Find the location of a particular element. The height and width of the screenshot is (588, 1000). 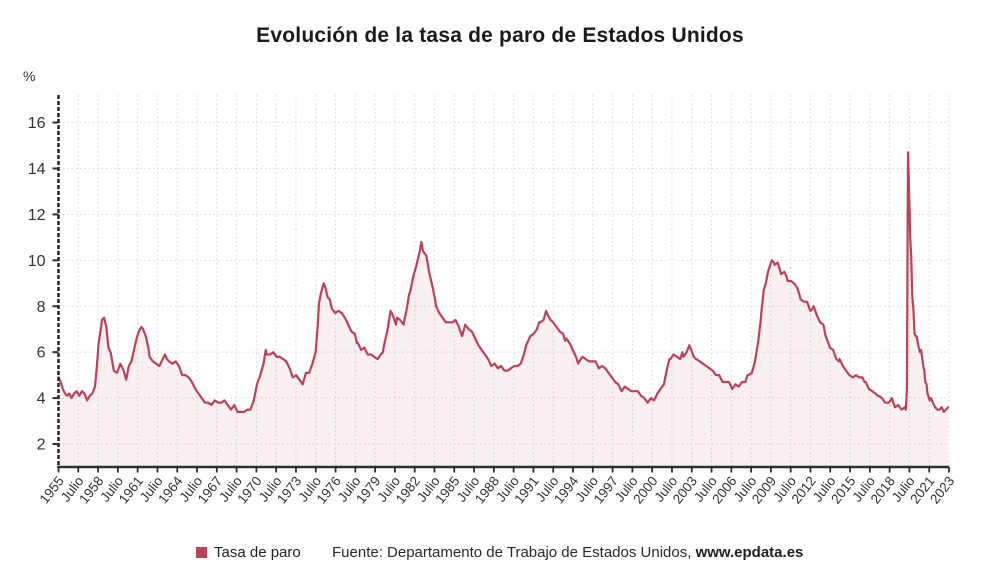

legend-label: Tasa de paro is located at coordinates (257, 552).